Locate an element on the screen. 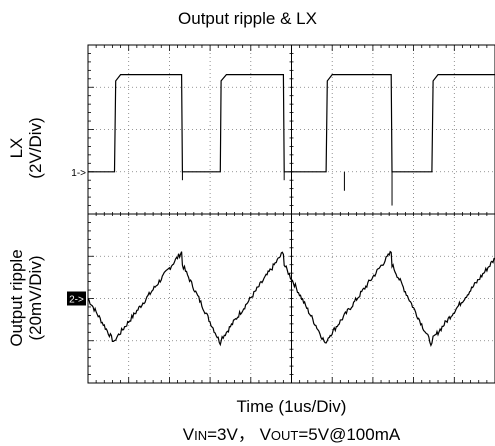 This screenshot has width=495, height=446. vin-letter: V is located at coordinates (188, 434).